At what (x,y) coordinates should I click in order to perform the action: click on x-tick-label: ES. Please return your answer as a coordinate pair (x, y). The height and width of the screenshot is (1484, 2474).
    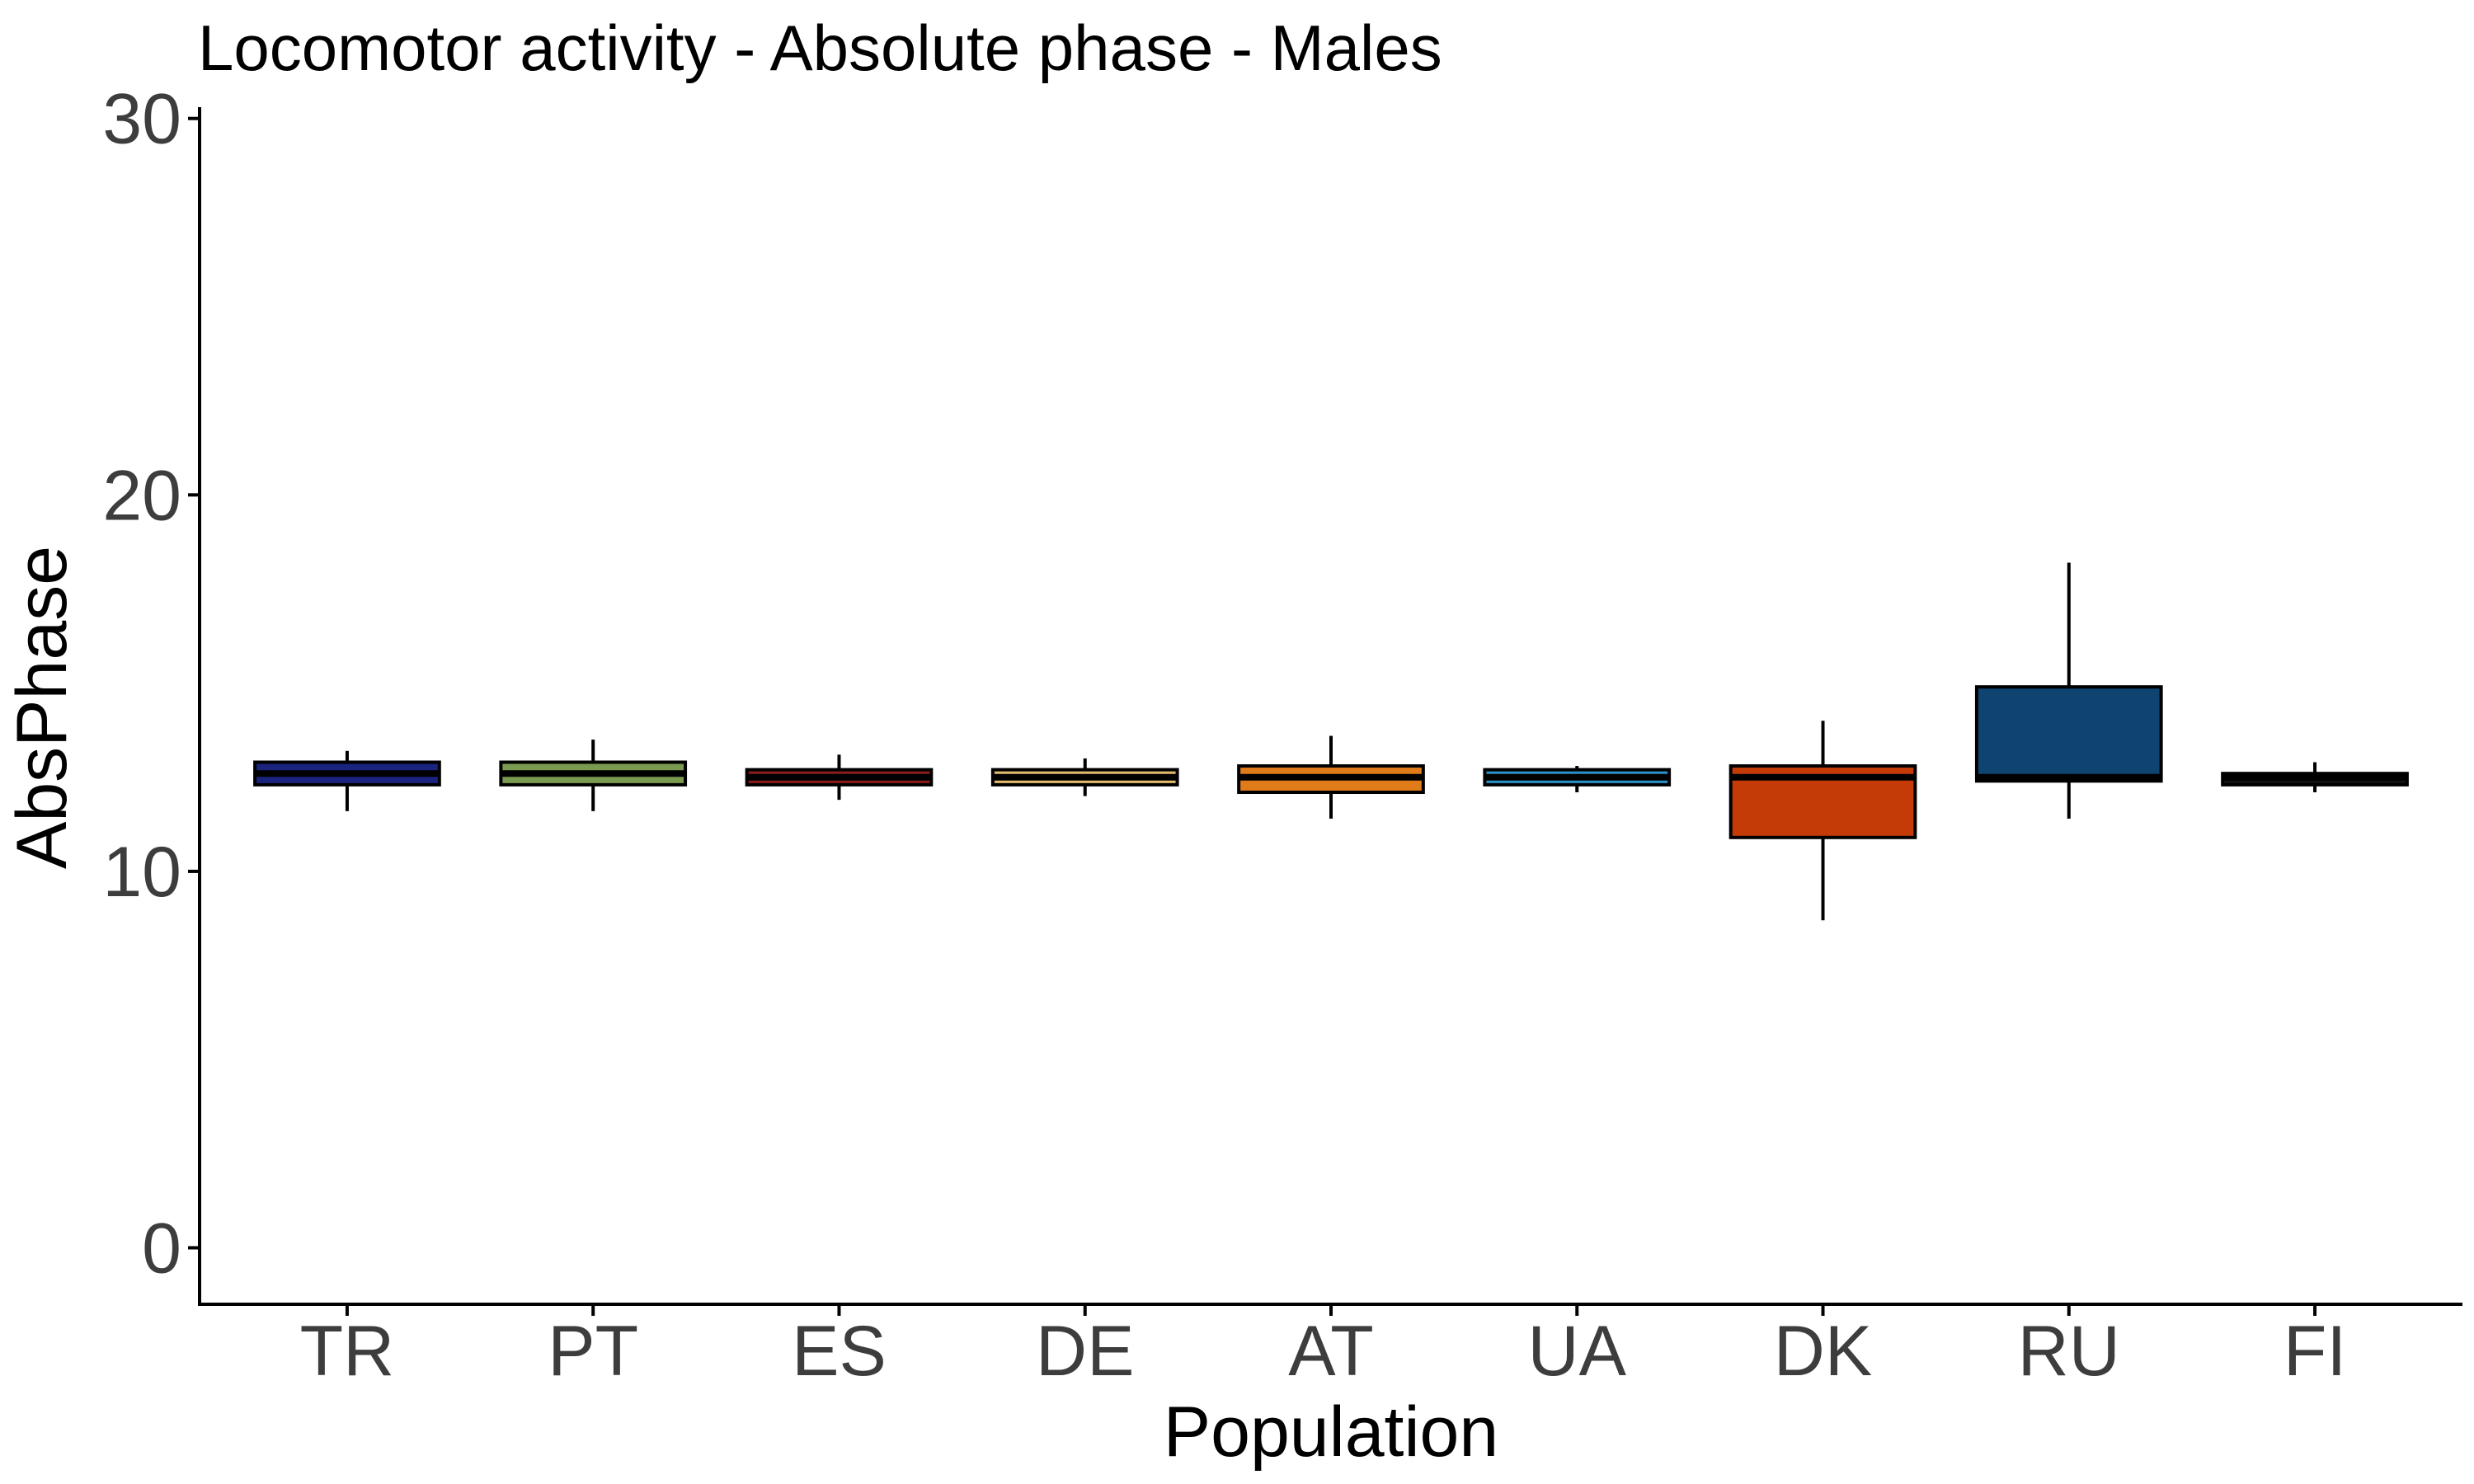
    Looking at the image, I should click on (839, 1351).